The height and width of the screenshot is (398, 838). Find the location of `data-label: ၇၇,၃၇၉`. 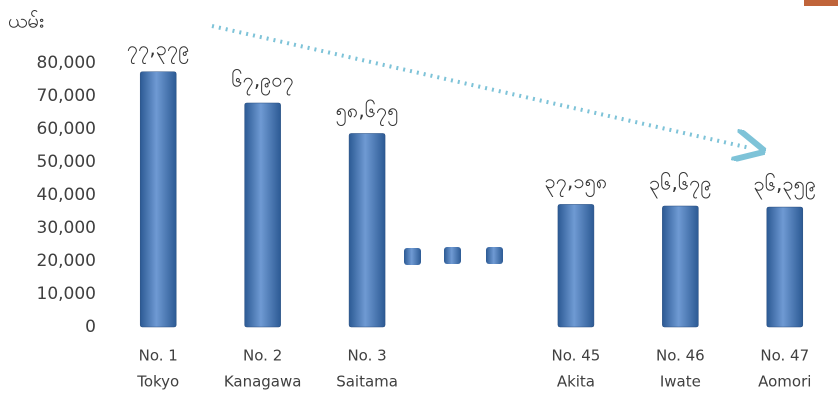

data-label: ၇၇,၃၇၉ is located at coordinates (158, 50).